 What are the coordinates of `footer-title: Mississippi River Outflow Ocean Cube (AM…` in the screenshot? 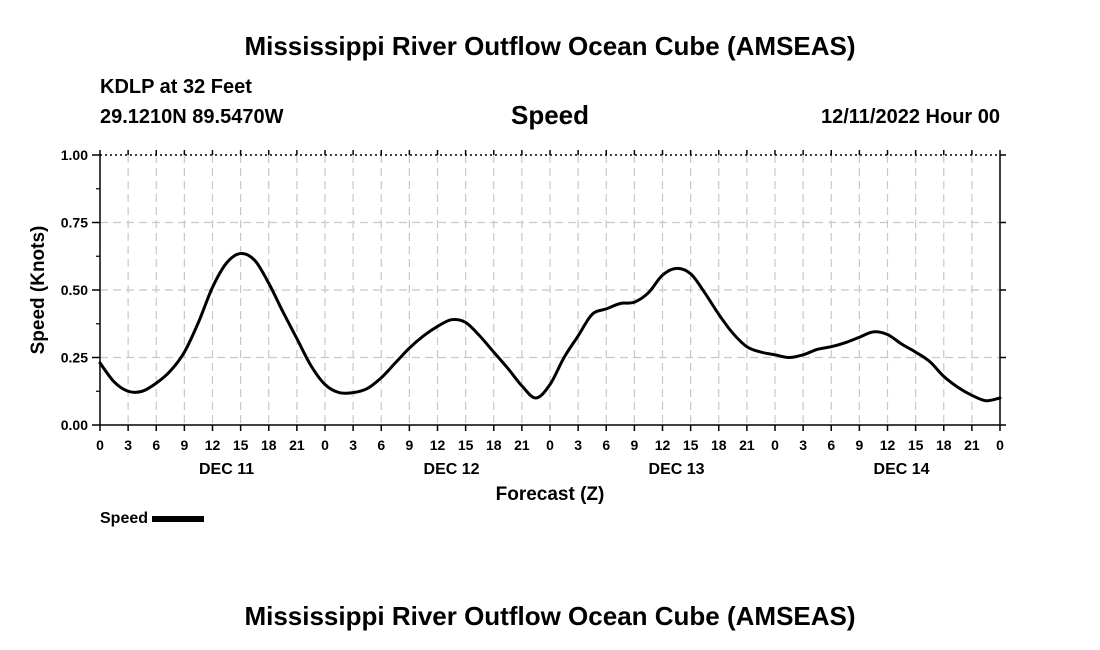 It's located at (550, 616).